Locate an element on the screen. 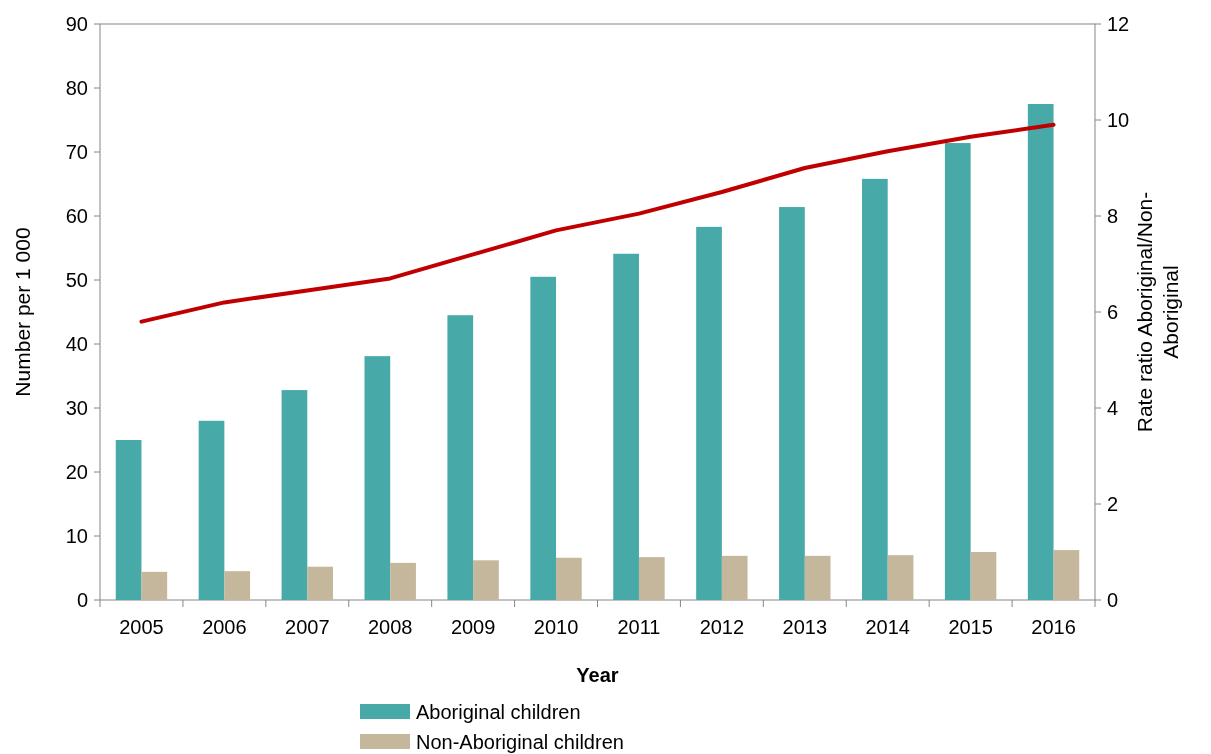 Image resolution: width=1211 pixels, height=754 pixels. y-tick-label: 50 is located at coordinates (76, 280).